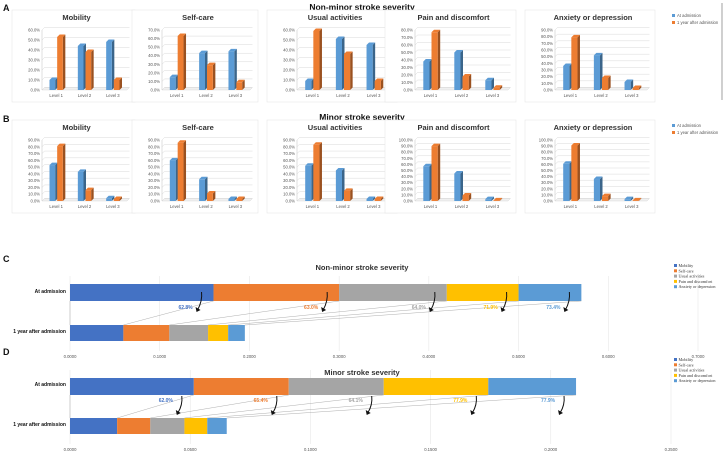 This screenshot has height=460, width=725. I want to click on chart-frame, so click(590, 166).